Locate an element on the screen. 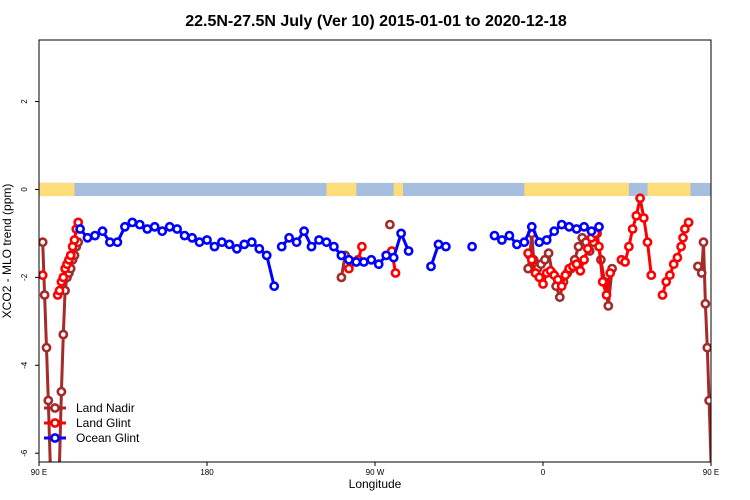 This screenshot has width=750, height=500. y-tick-label: -4 is located at coordinates (24, 365).